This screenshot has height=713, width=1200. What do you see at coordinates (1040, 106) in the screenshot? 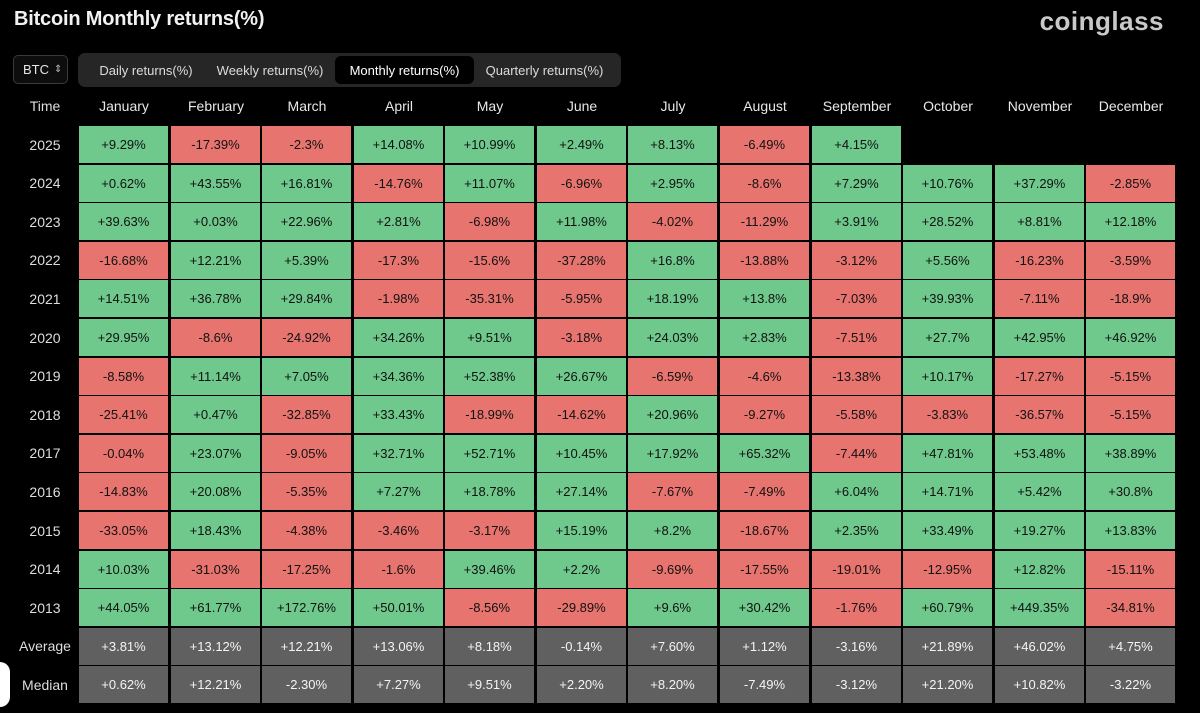
I see `column-header-november: November` at bounding box center [1040, 106].